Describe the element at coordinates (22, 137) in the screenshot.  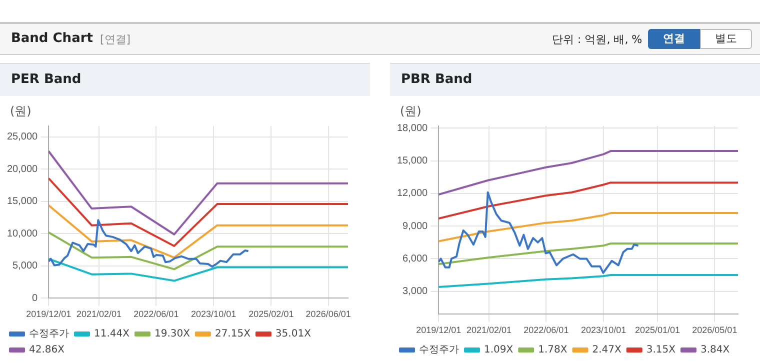
I see `y-tick-label: 25,000` at that location.